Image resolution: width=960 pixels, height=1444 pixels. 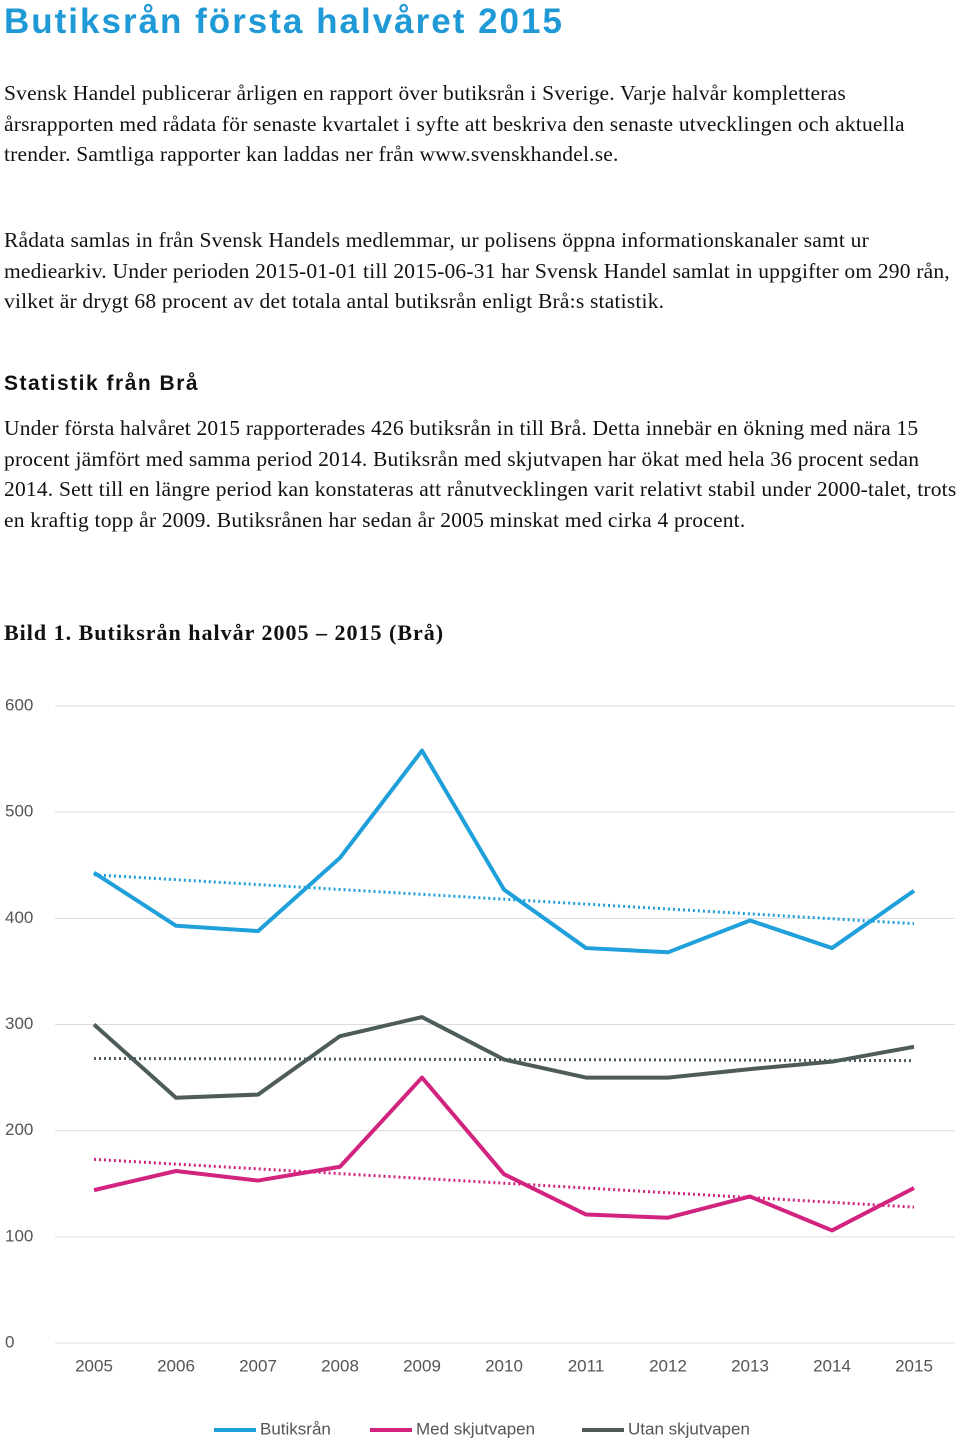 What do you see at coordinates (284, 21) in the screenshot?
I see `title: Butiksrån första halvåret 2015` at bounding box center [284, 21].